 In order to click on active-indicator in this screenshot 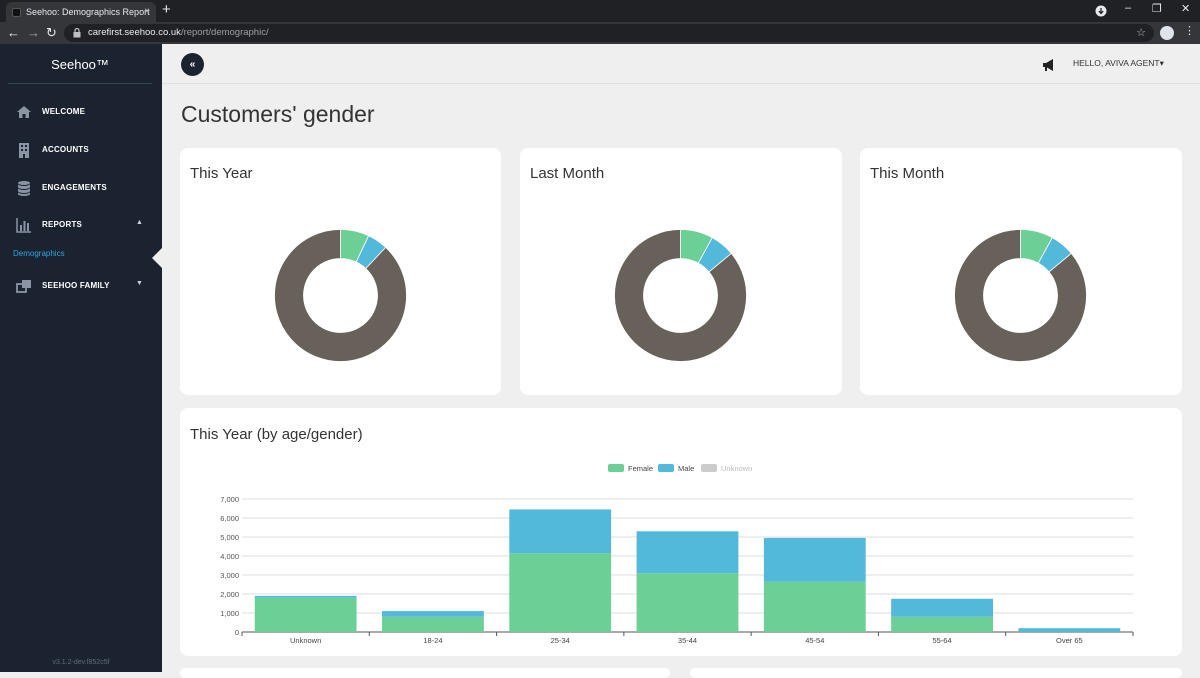, I will do `click(157, 258)`.